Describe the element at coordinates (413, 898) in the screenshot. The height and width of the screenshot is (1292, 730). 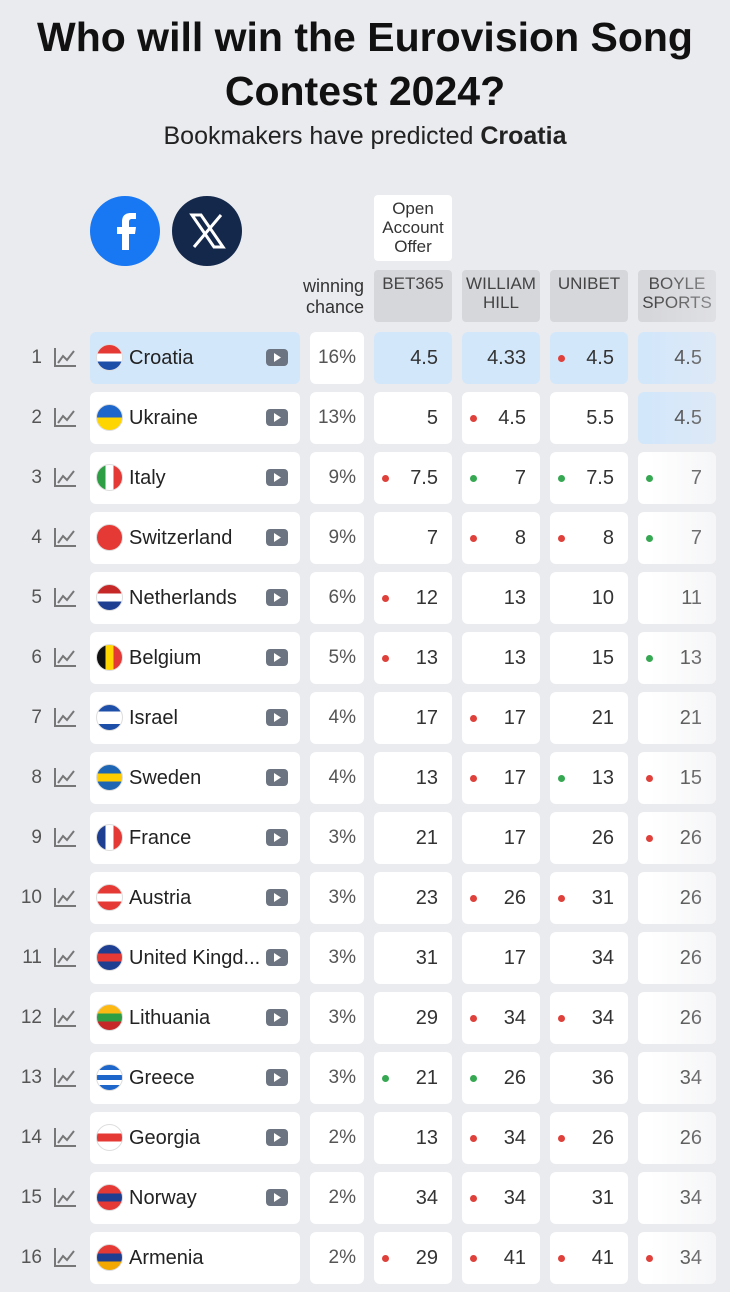
I see `odds-cell: 23` at that location.